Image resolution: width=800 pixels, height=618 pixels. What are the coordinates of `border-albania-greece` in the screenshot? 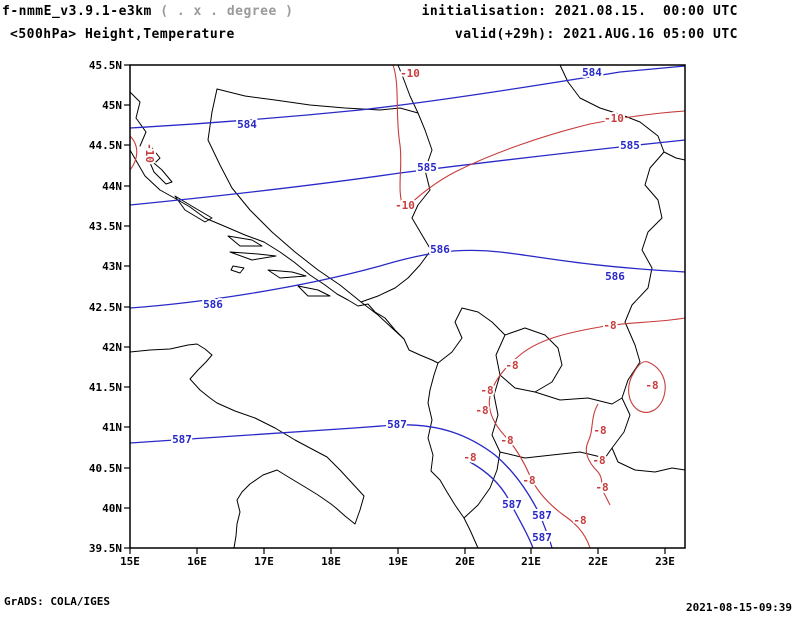 It's located at (482, 485).